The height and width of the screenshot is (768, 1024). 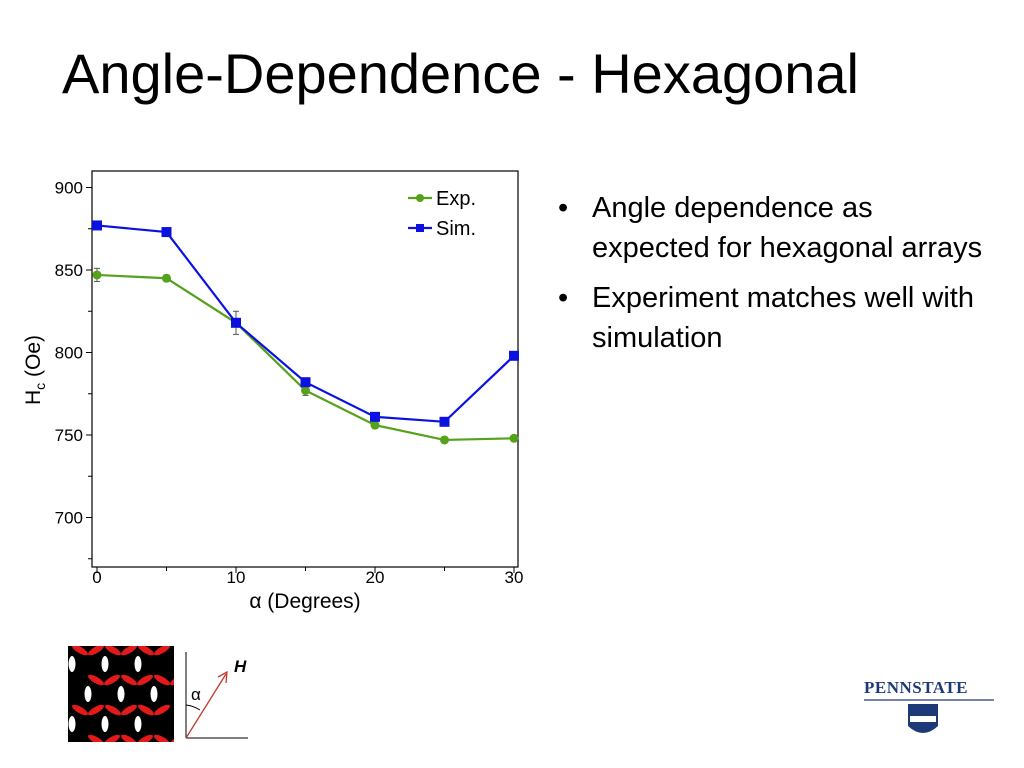 I want to click on shield-band, so click(x=923, y=719).